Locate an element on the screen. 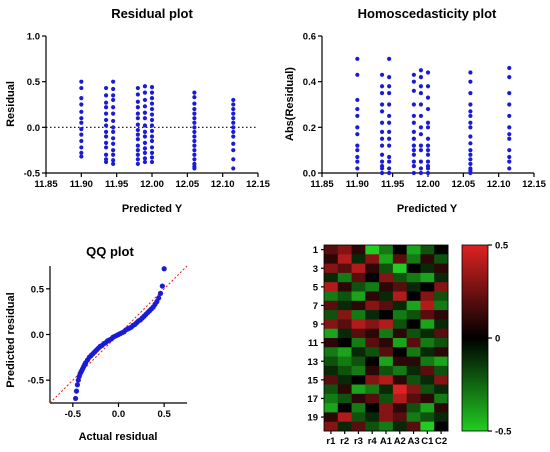 The width and height of the screenshot is (550, 452). heatmap-column-label: A3 is located at coordinates (413, 441).